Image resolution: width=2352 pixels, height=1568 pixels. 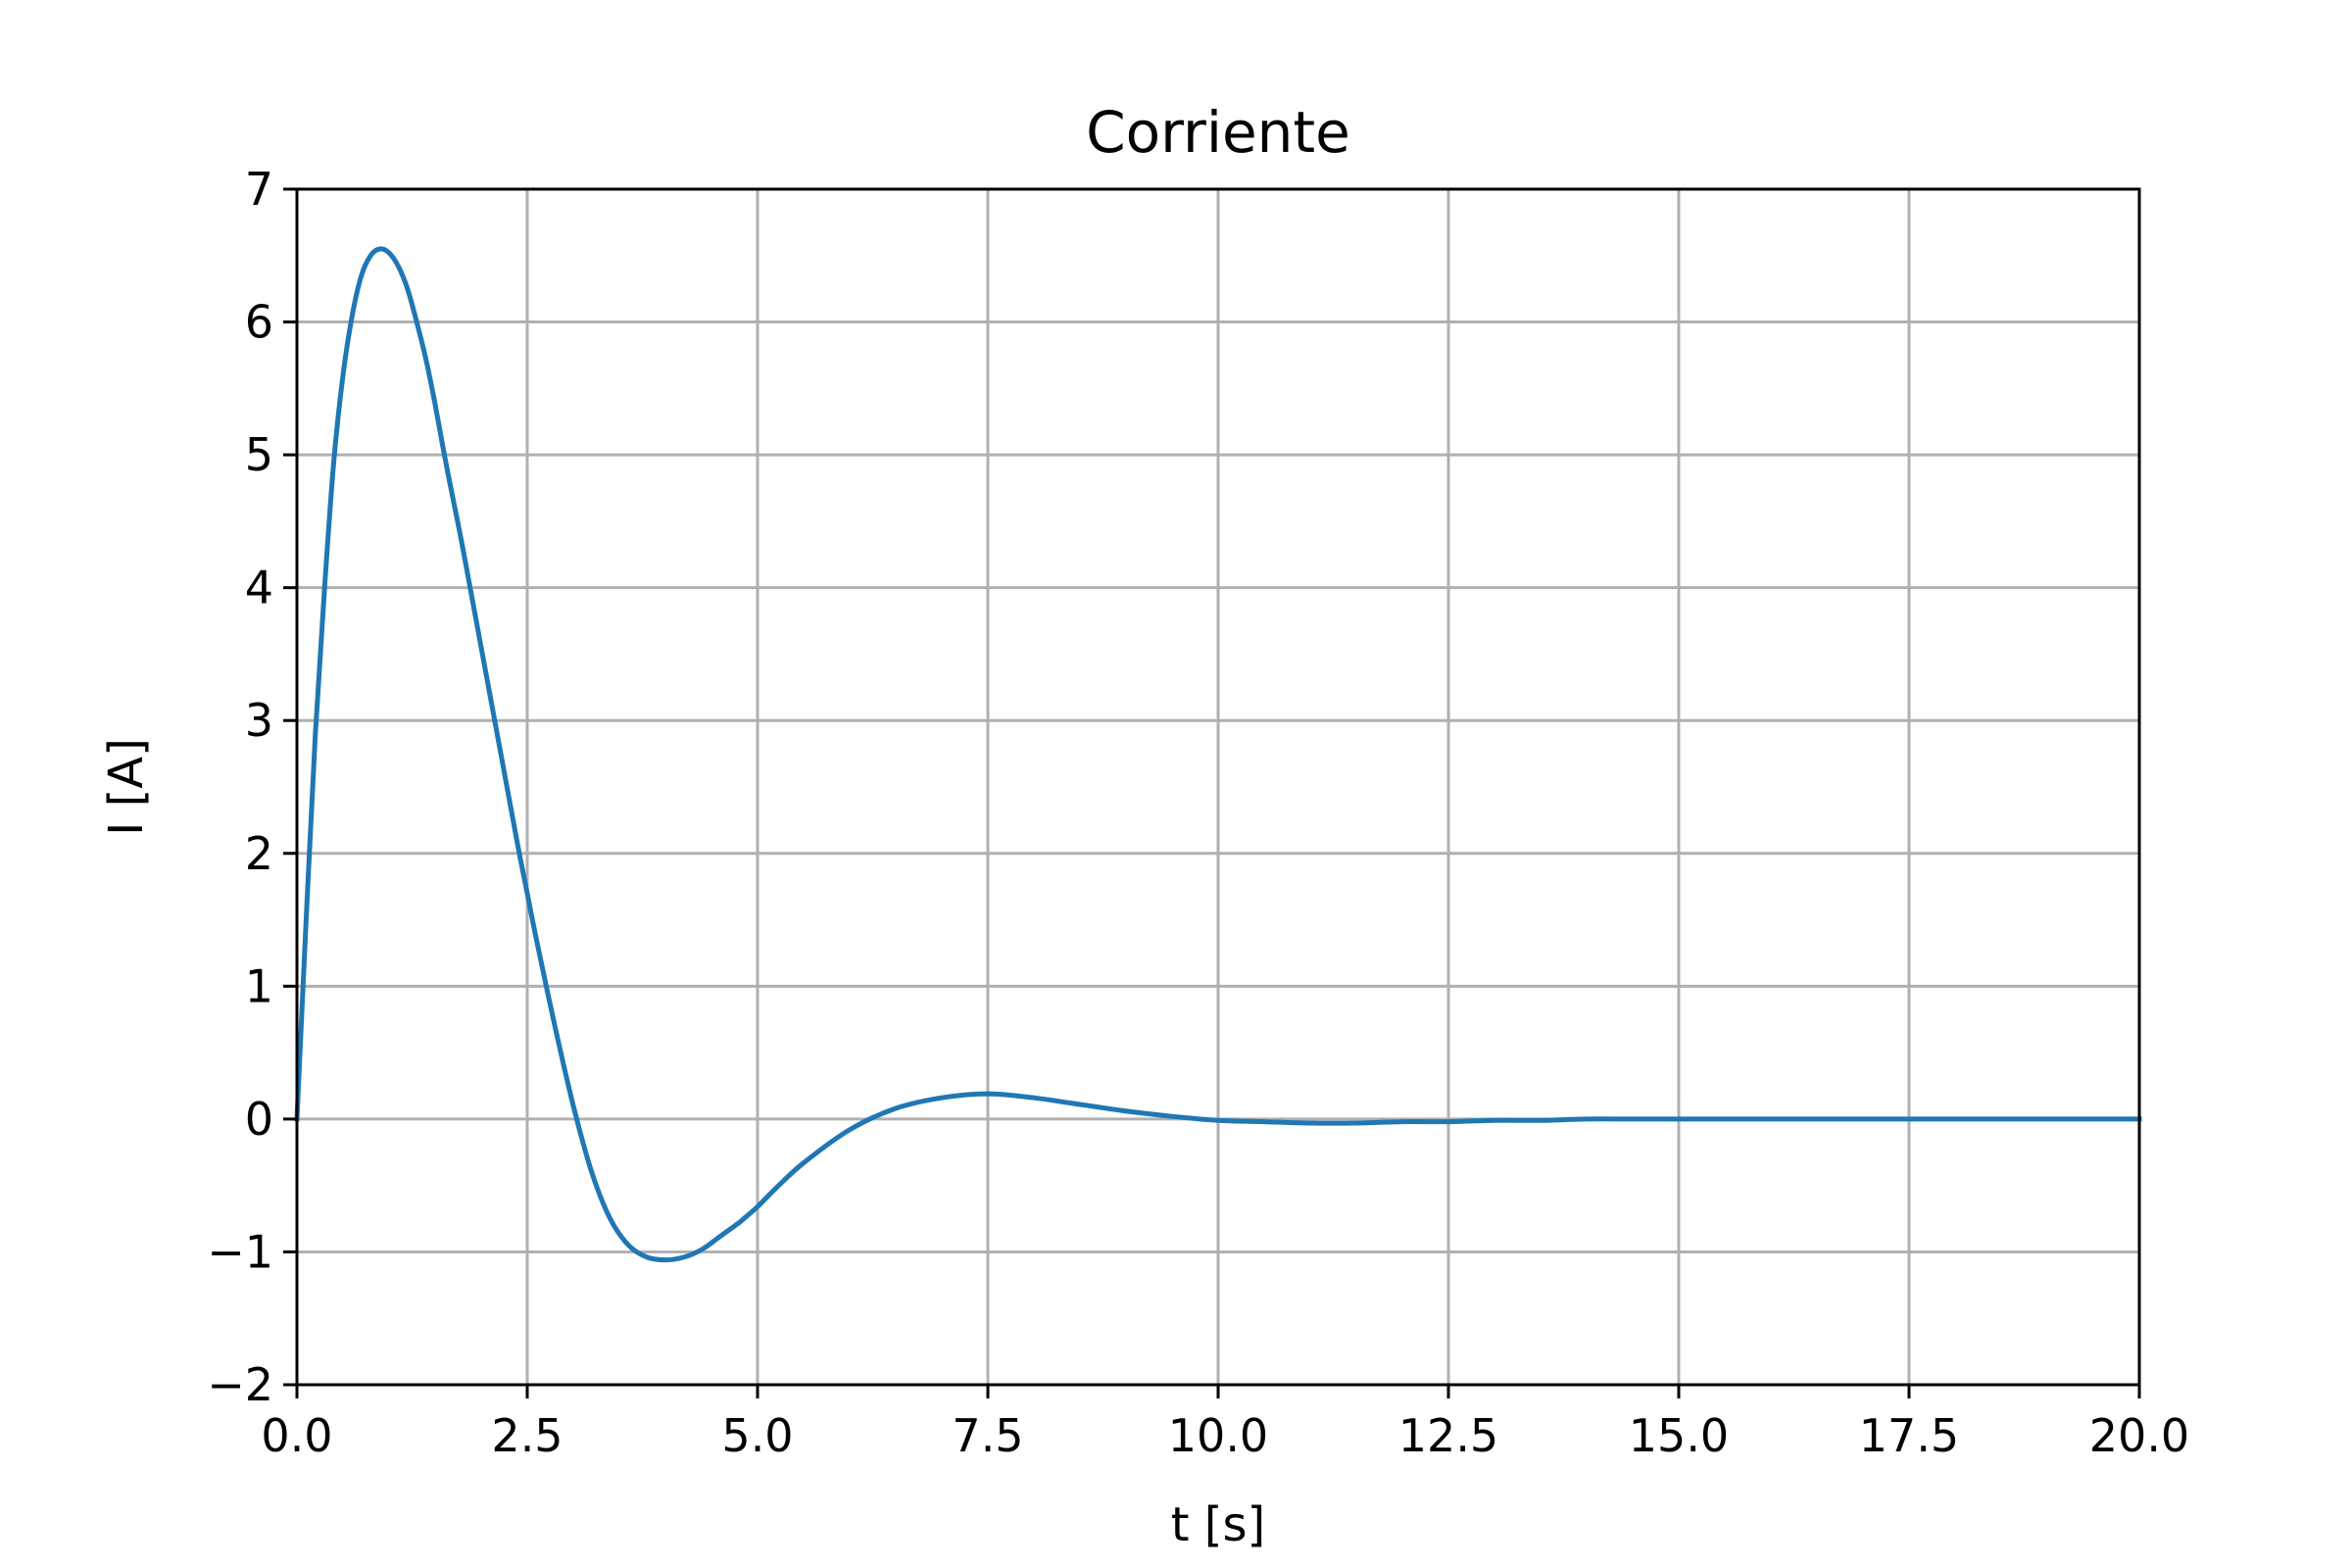 I want to click on x-tick-label: 17.5, so click(x=1909, y=1435).